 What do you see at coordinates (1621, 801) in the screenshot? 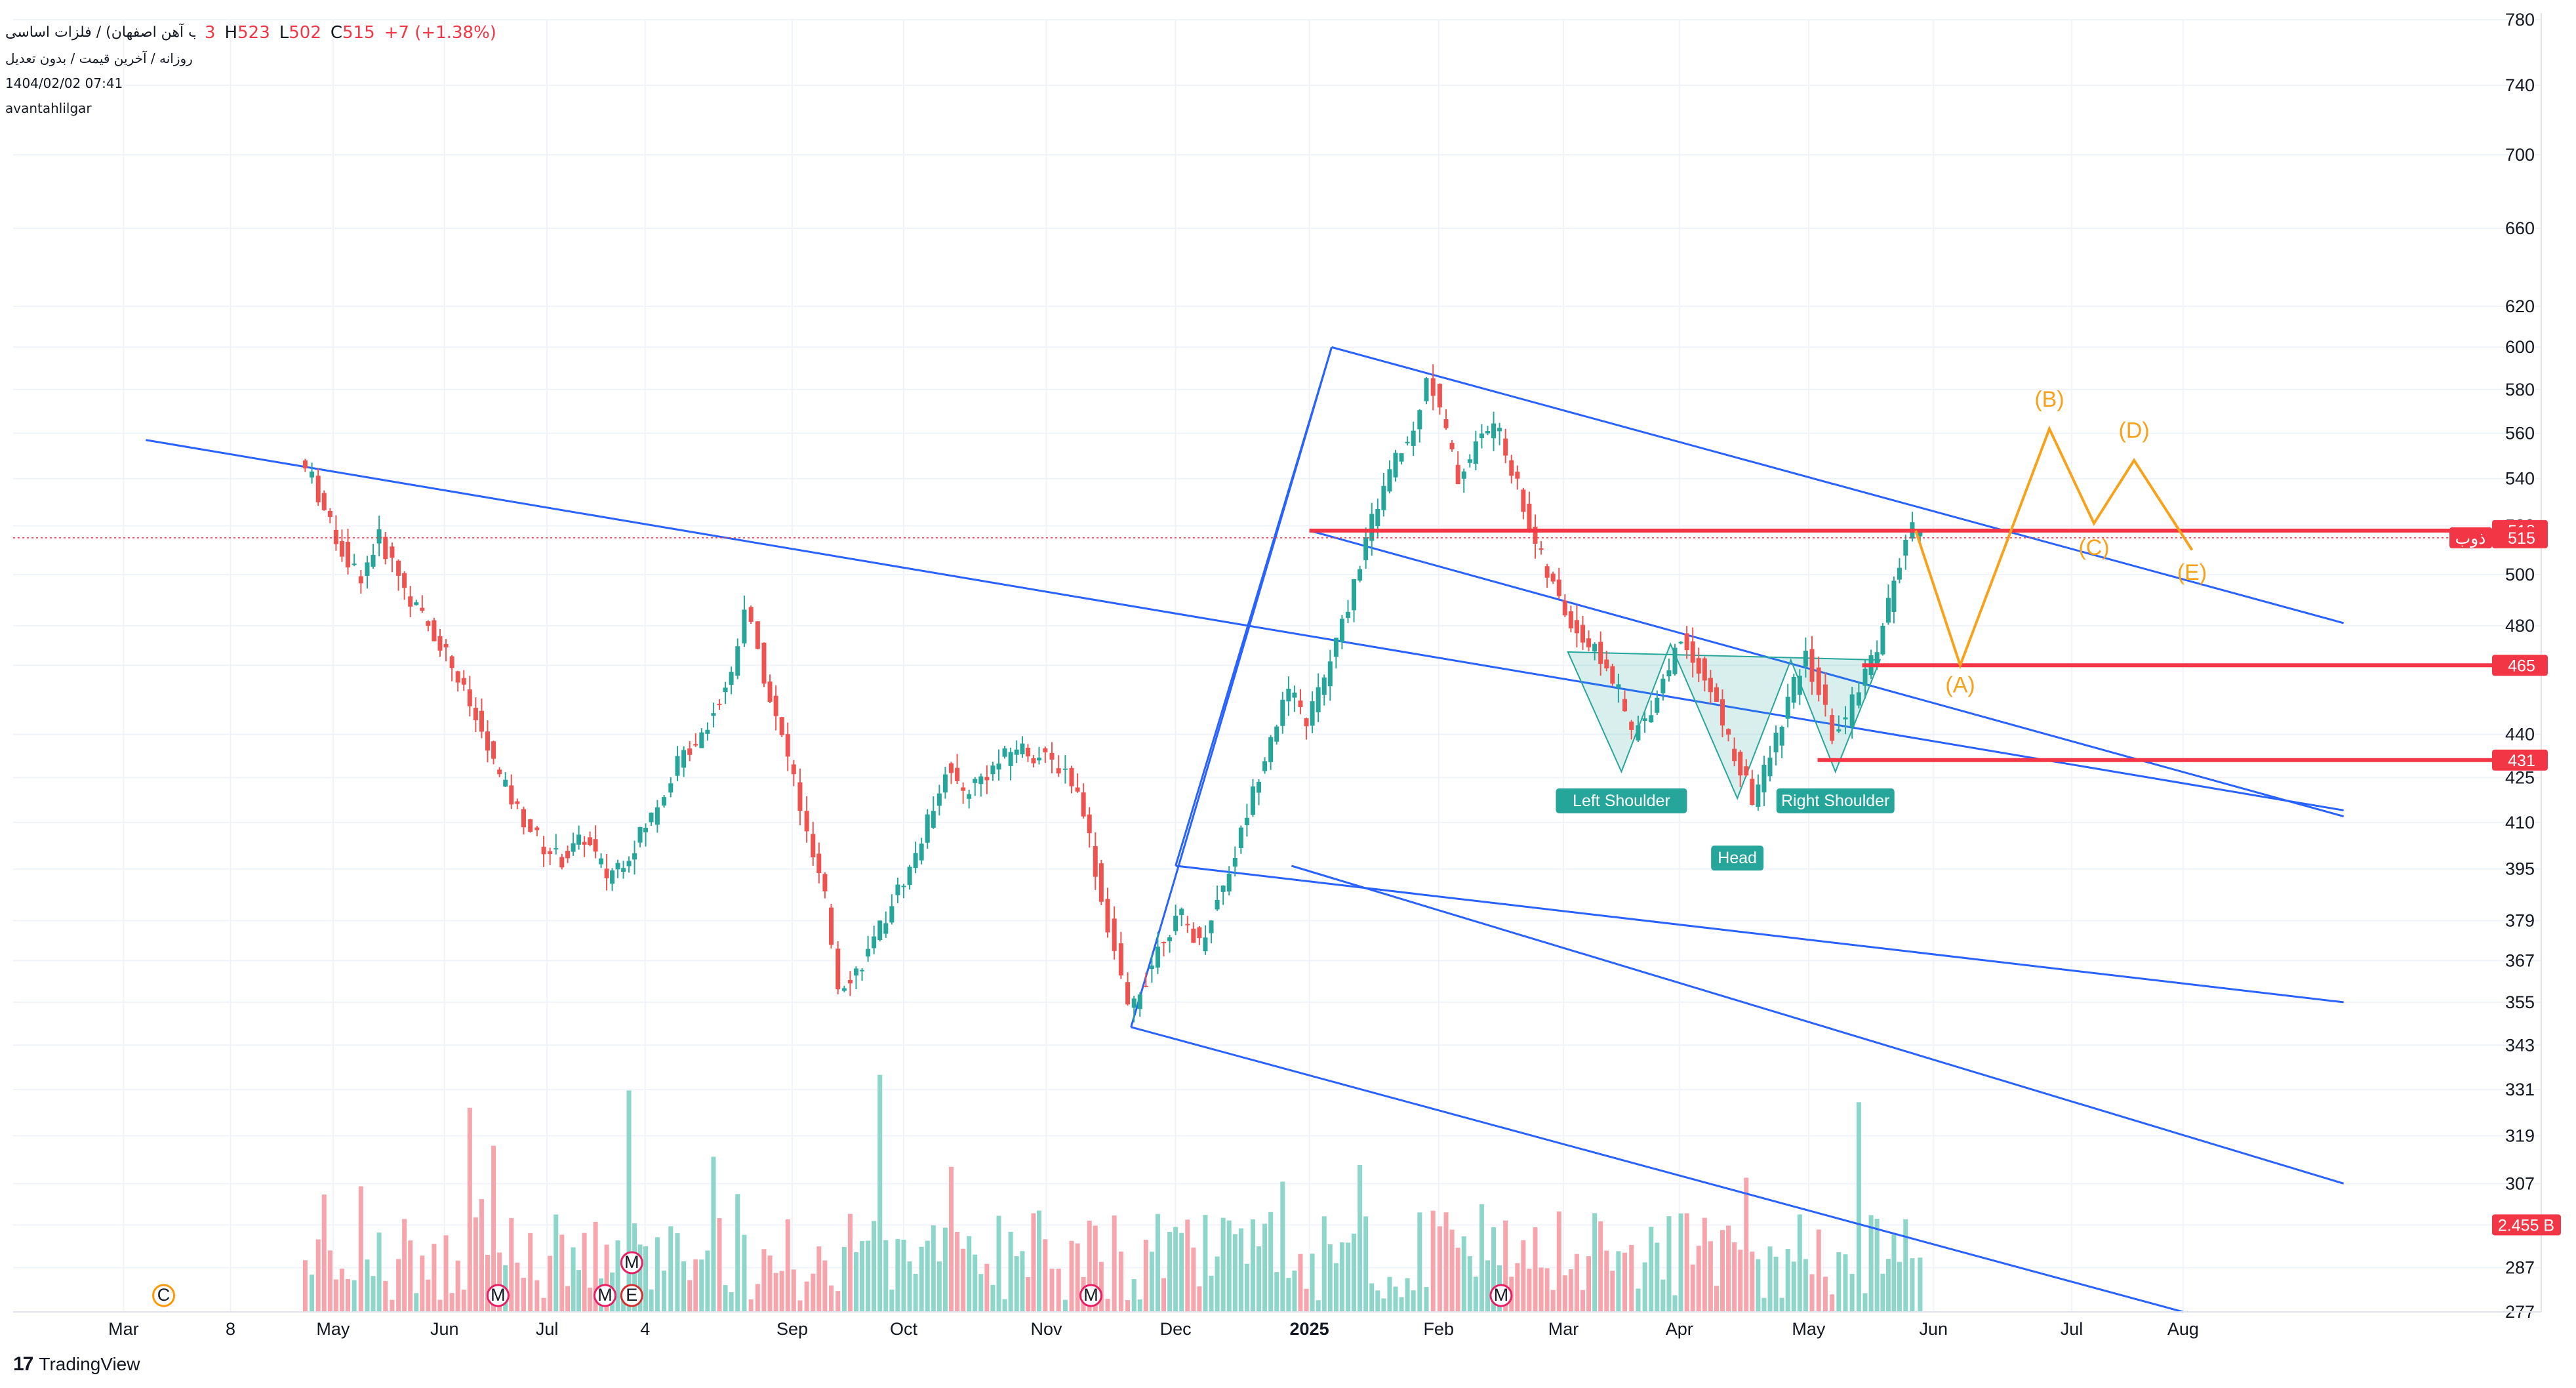
I see `pattern-label-box` at bounding box center [1621, 801].